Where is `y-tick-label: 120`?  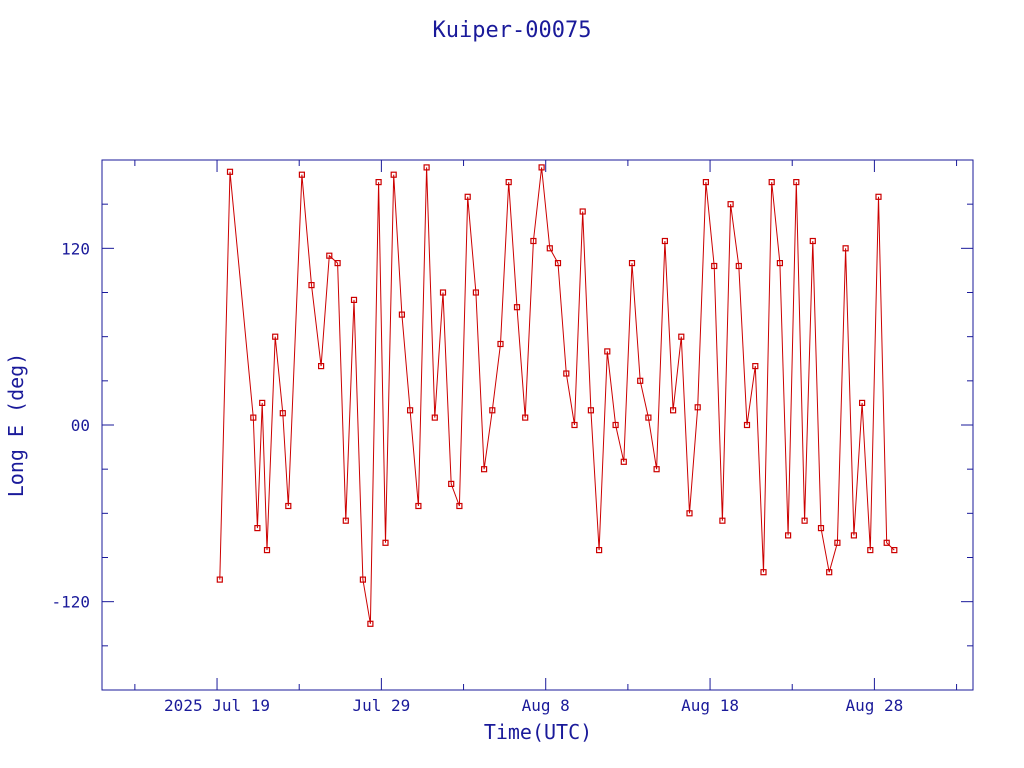
y-tick-label: 120 is located at coordinates (75, 248).